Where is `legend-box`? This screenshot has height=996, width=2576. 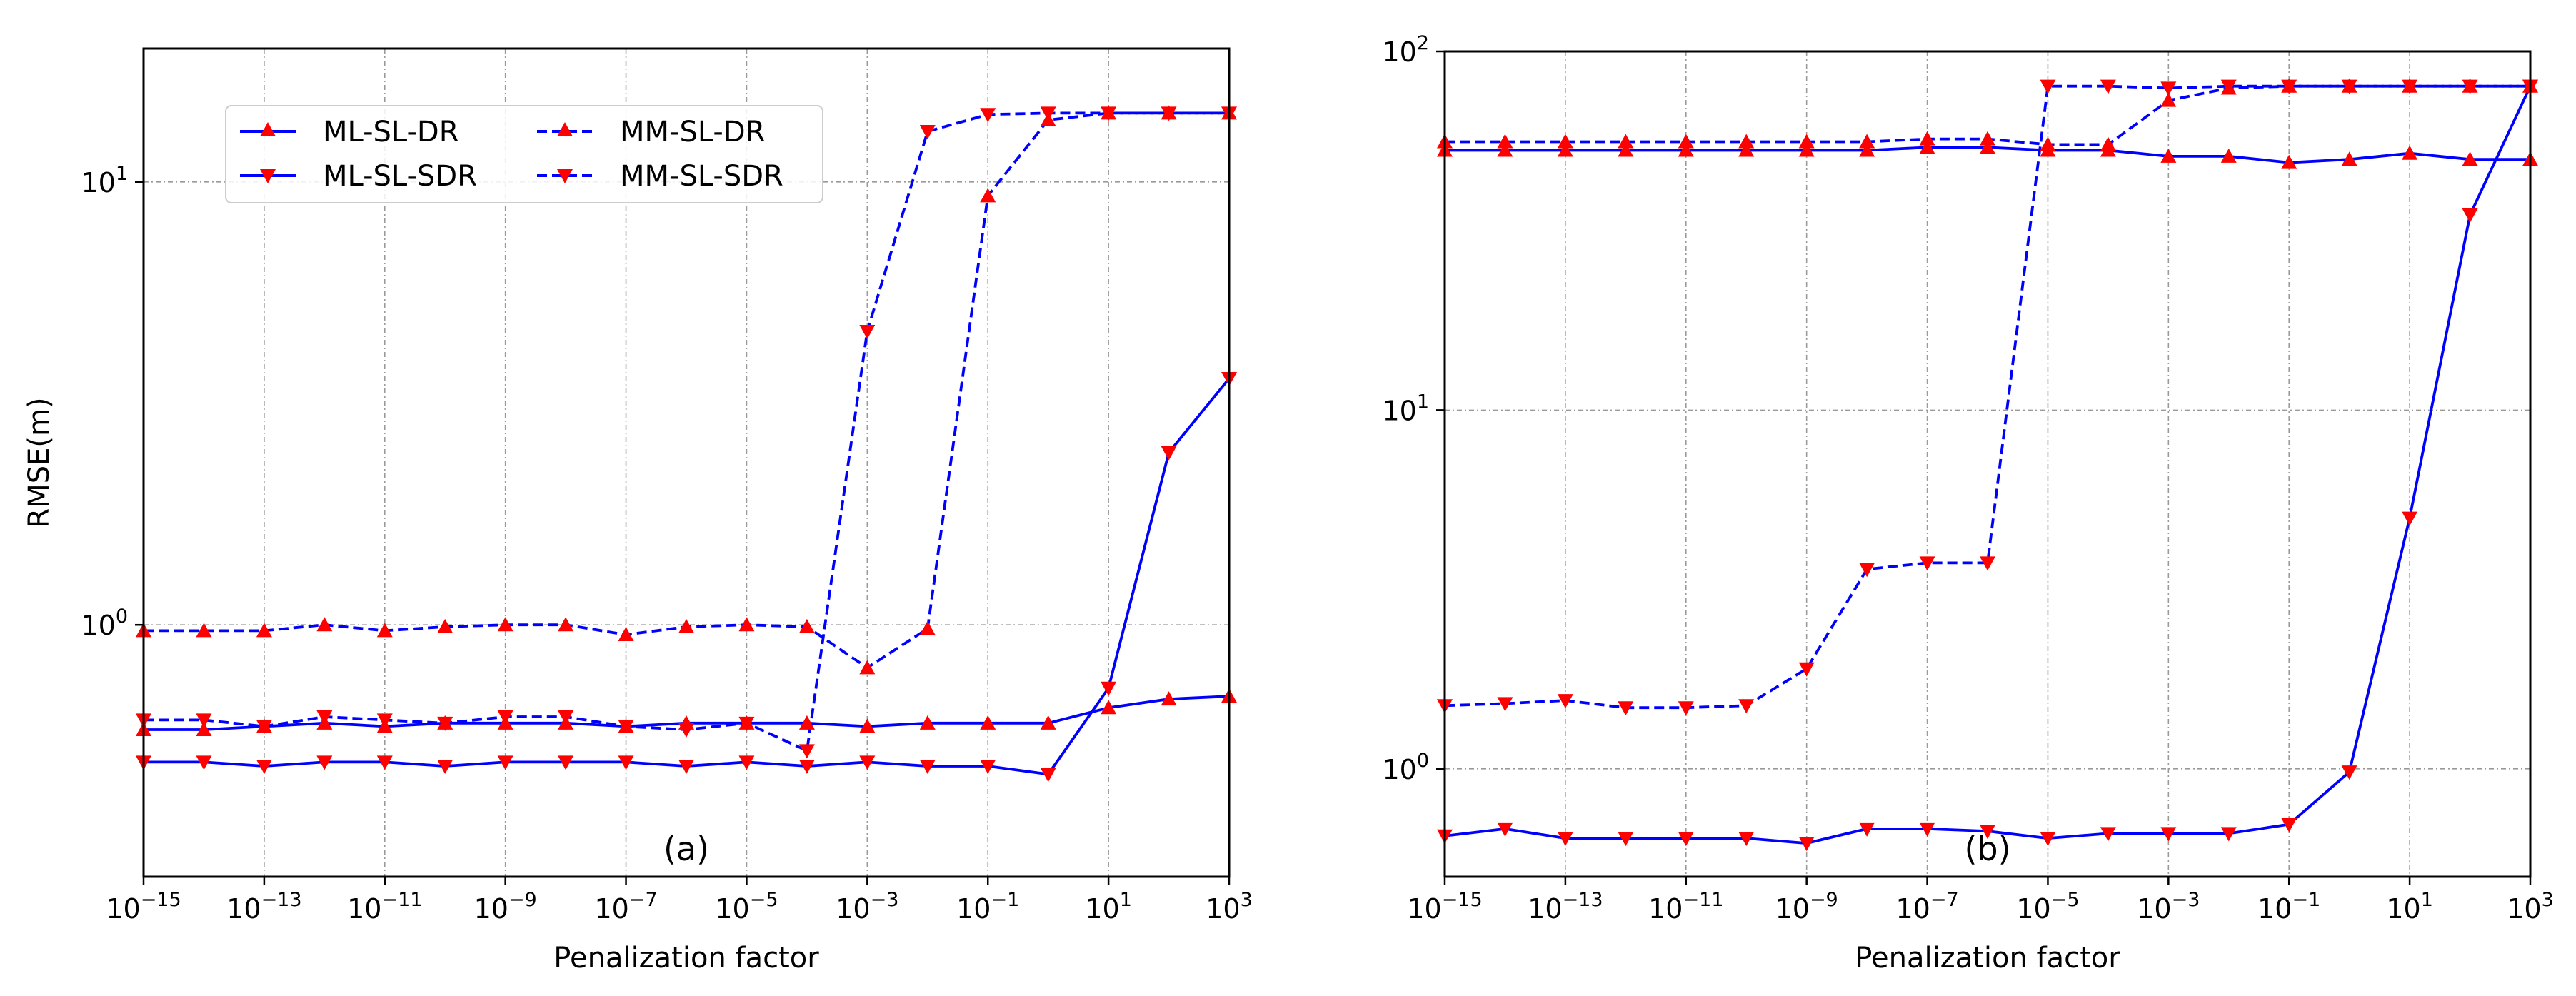
legend-box is located at coordinates (524, 154).